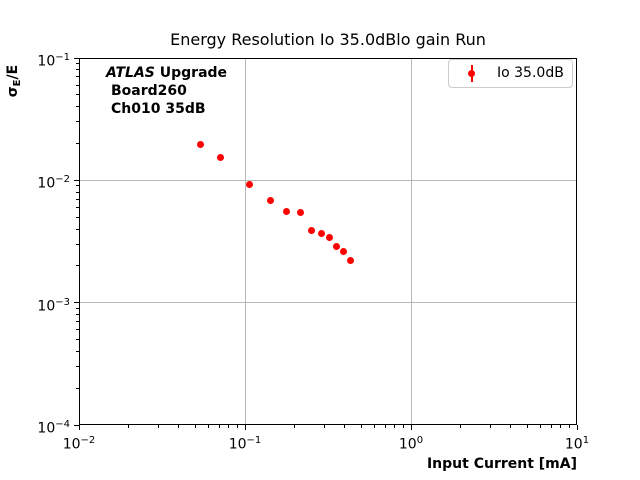 This screenshot has width=640, height=480. Describe the element at coordinates (530, 73) in the screenshot. I see `legend-label: Io 35.0dB` at that location.